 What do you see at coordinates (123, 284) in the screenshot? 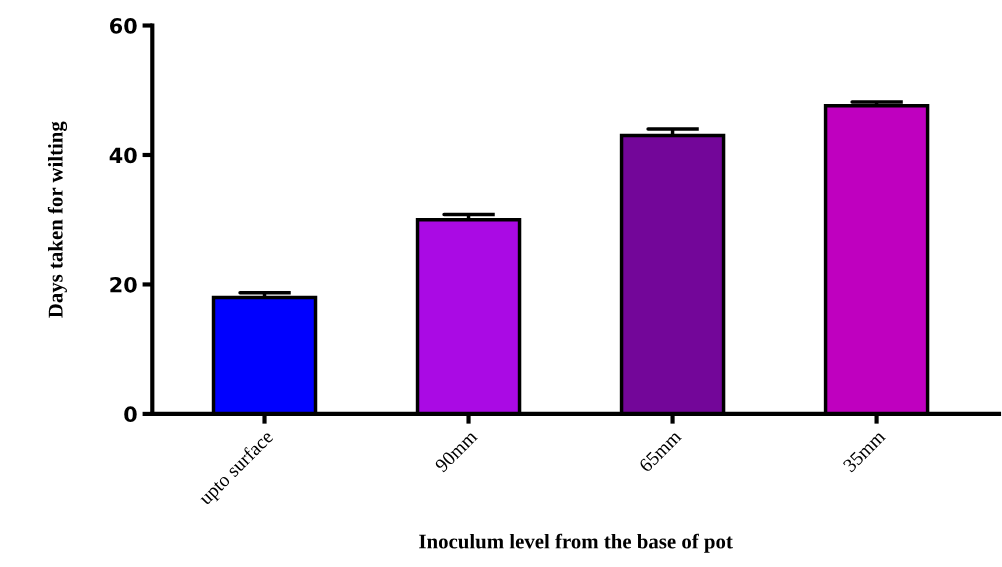
I see `y-tick-label: 20` at bounding box center [123, 284].